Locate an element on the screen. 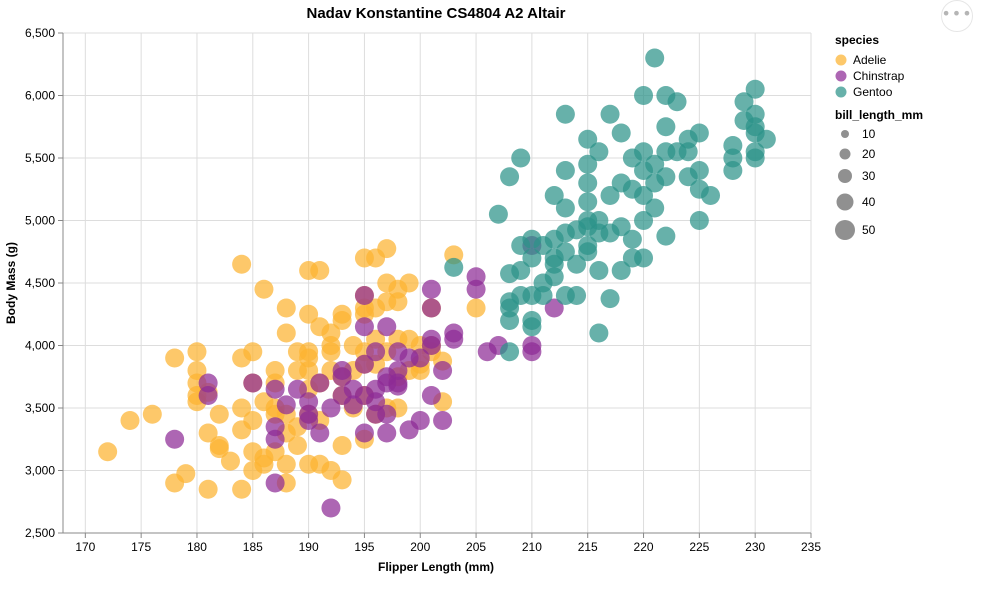 This screenshot has height=602, width=986. x-tick-label: 220 is located at coordinates (644, 547).